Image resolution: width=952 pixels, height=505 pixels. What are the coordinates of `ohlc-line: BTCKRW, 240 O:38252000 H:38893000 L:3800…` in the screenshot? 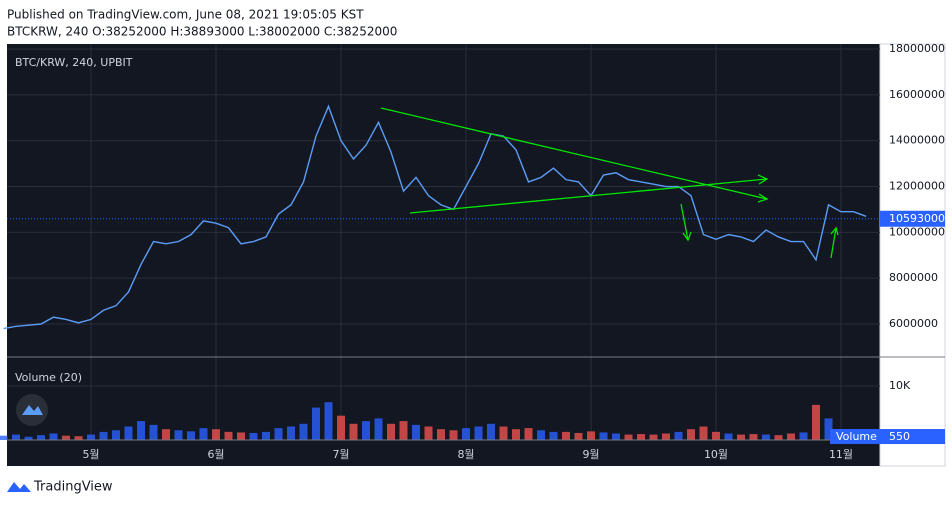 It's located at (202, 32).